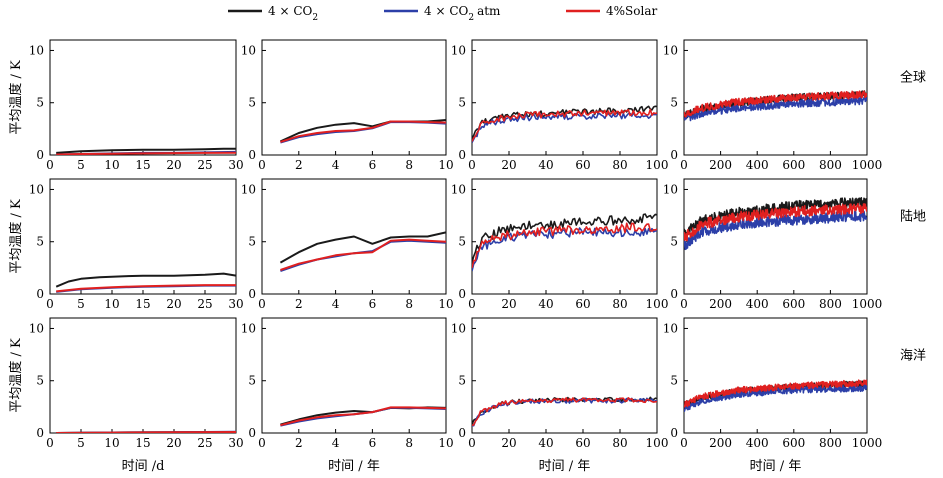 This screenshot has width=943, height=478. What do you see at coordinates (16, 97) in the screenshot?
I see `y-axis-label-row-0: 平均温度 / K` at bounding box center [16, 97].